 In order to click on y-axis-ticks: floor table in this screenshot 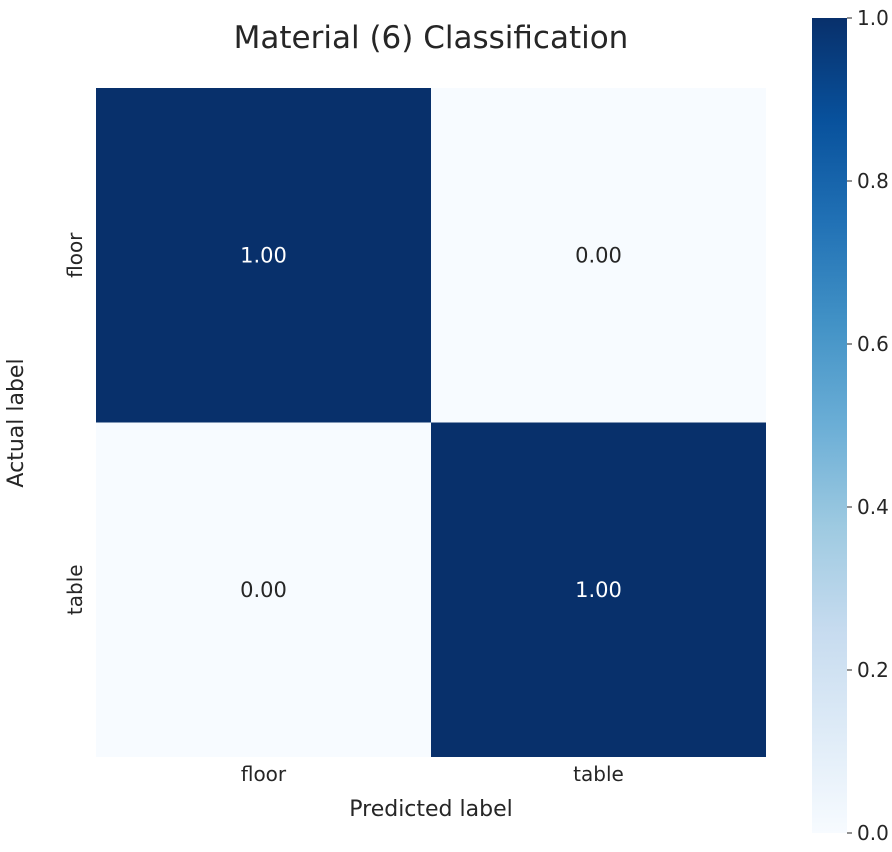, I will do `click(75, 423)`.